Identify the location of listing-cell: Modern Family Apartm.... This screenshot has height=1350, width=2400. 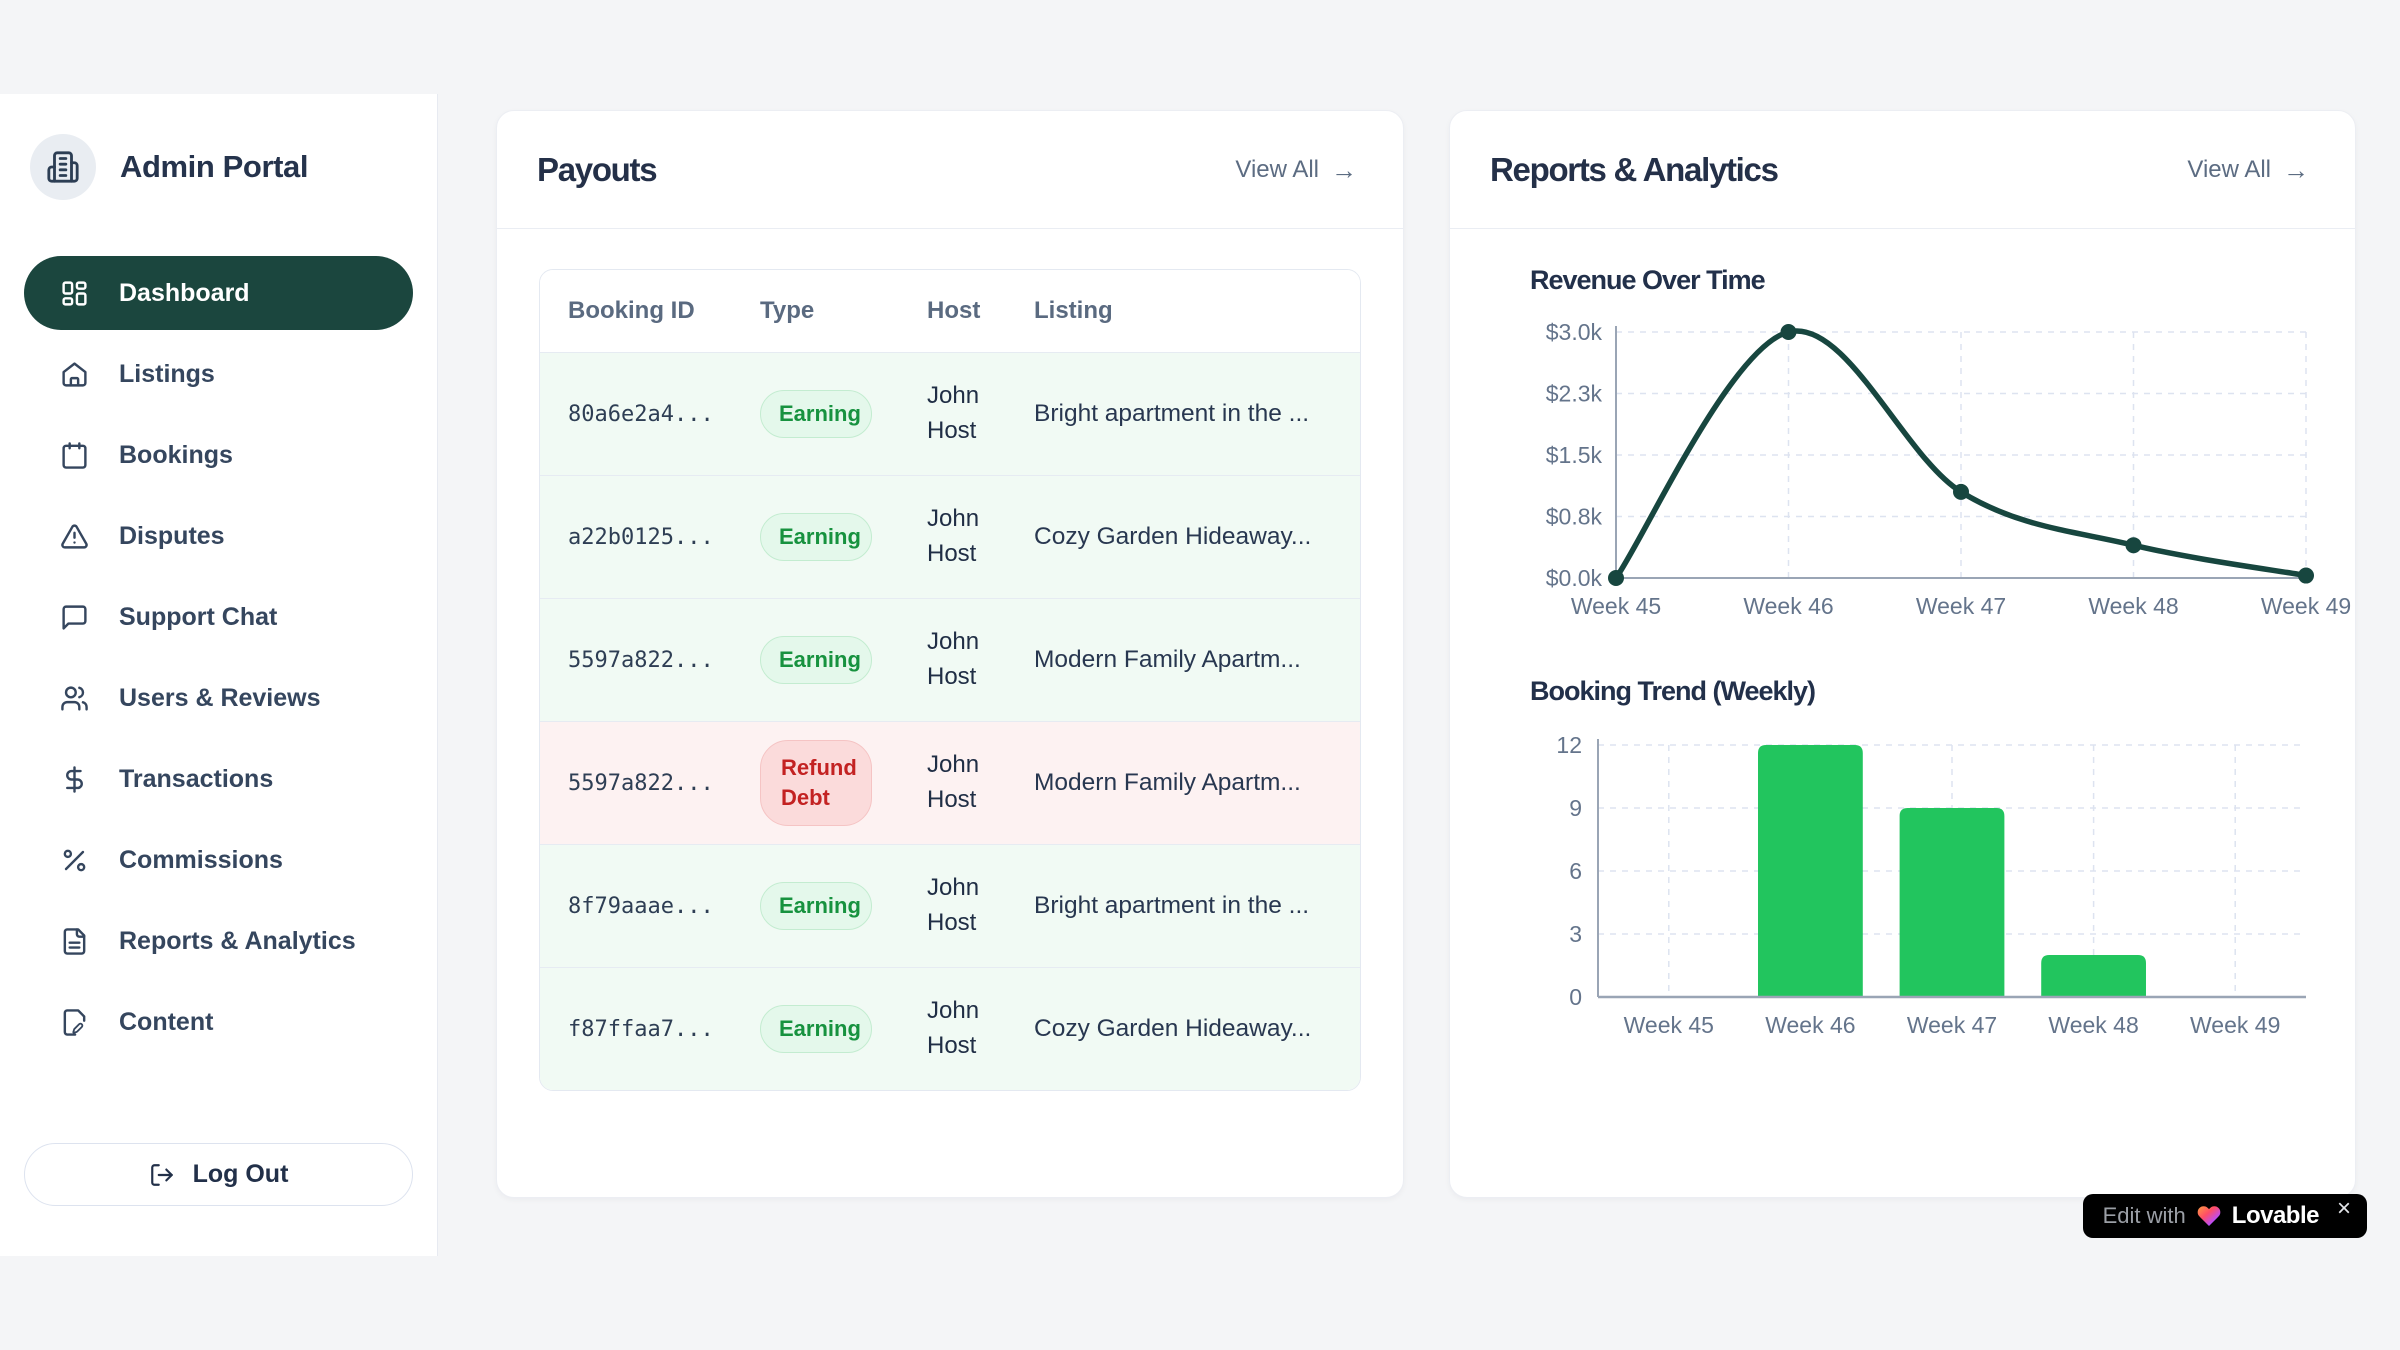
(1167, 659).